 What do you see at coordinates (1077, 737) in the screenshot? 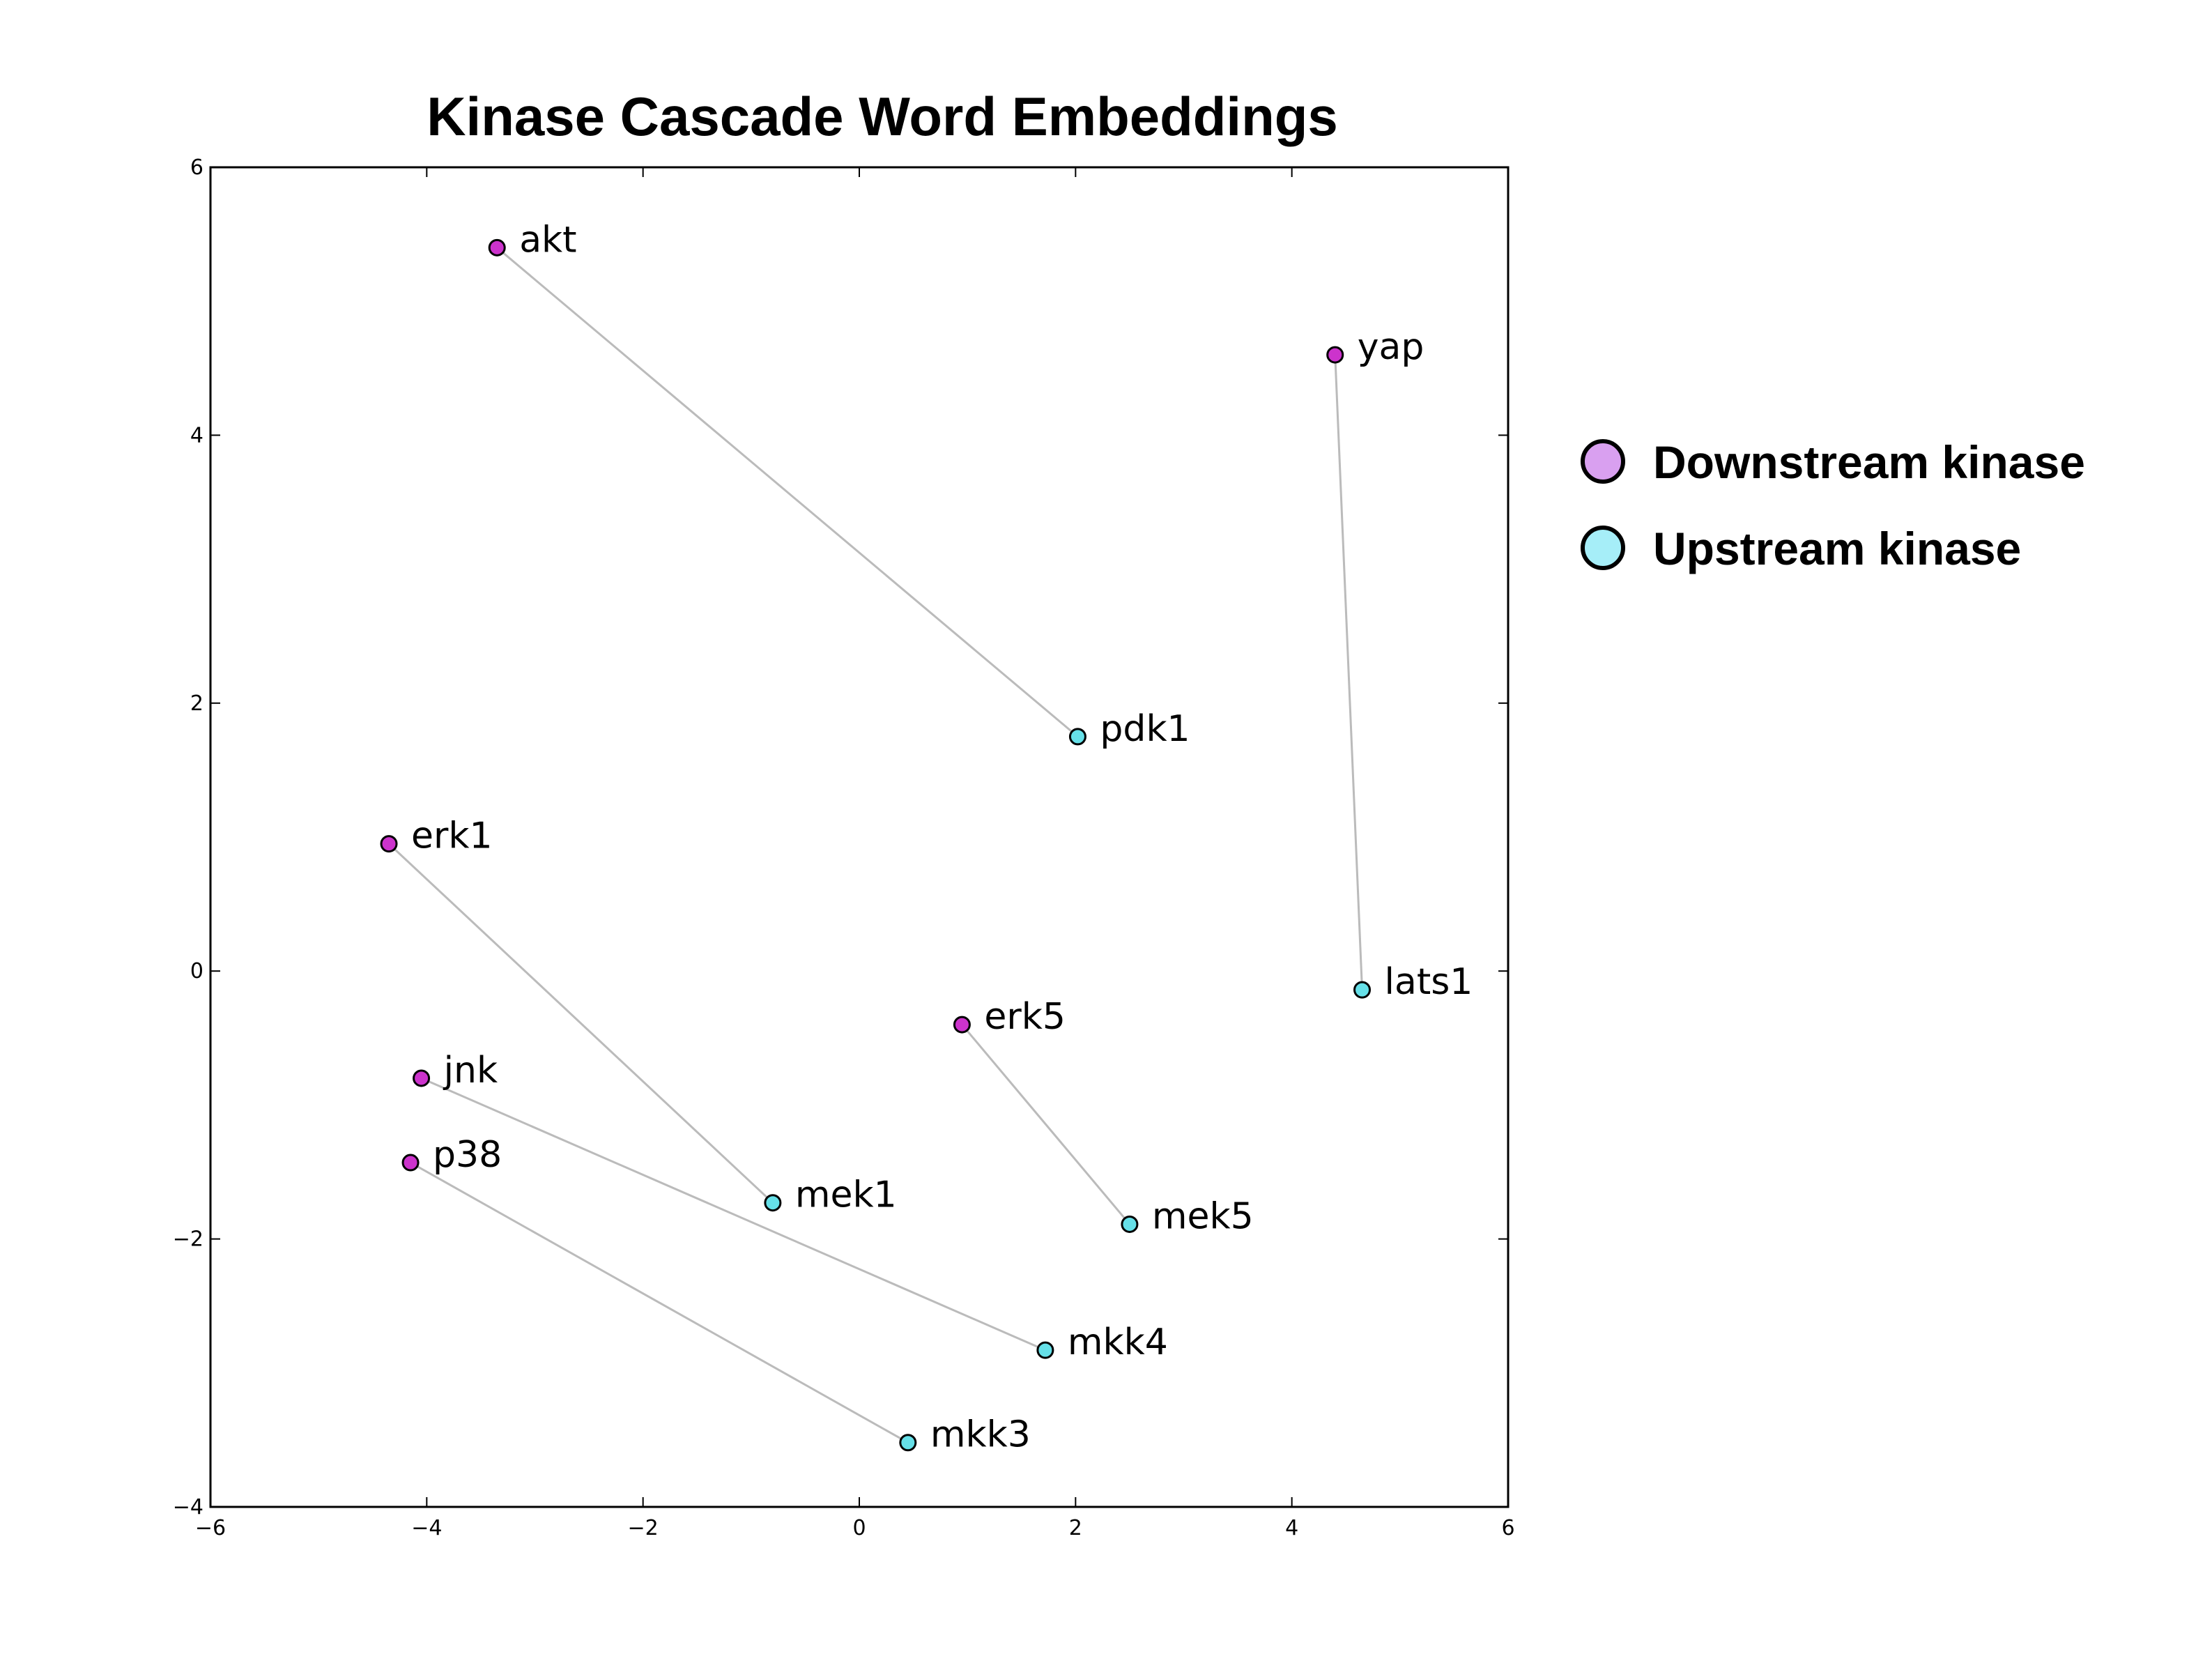
I see `point-pdk1` at bounding box center [1077, 737].